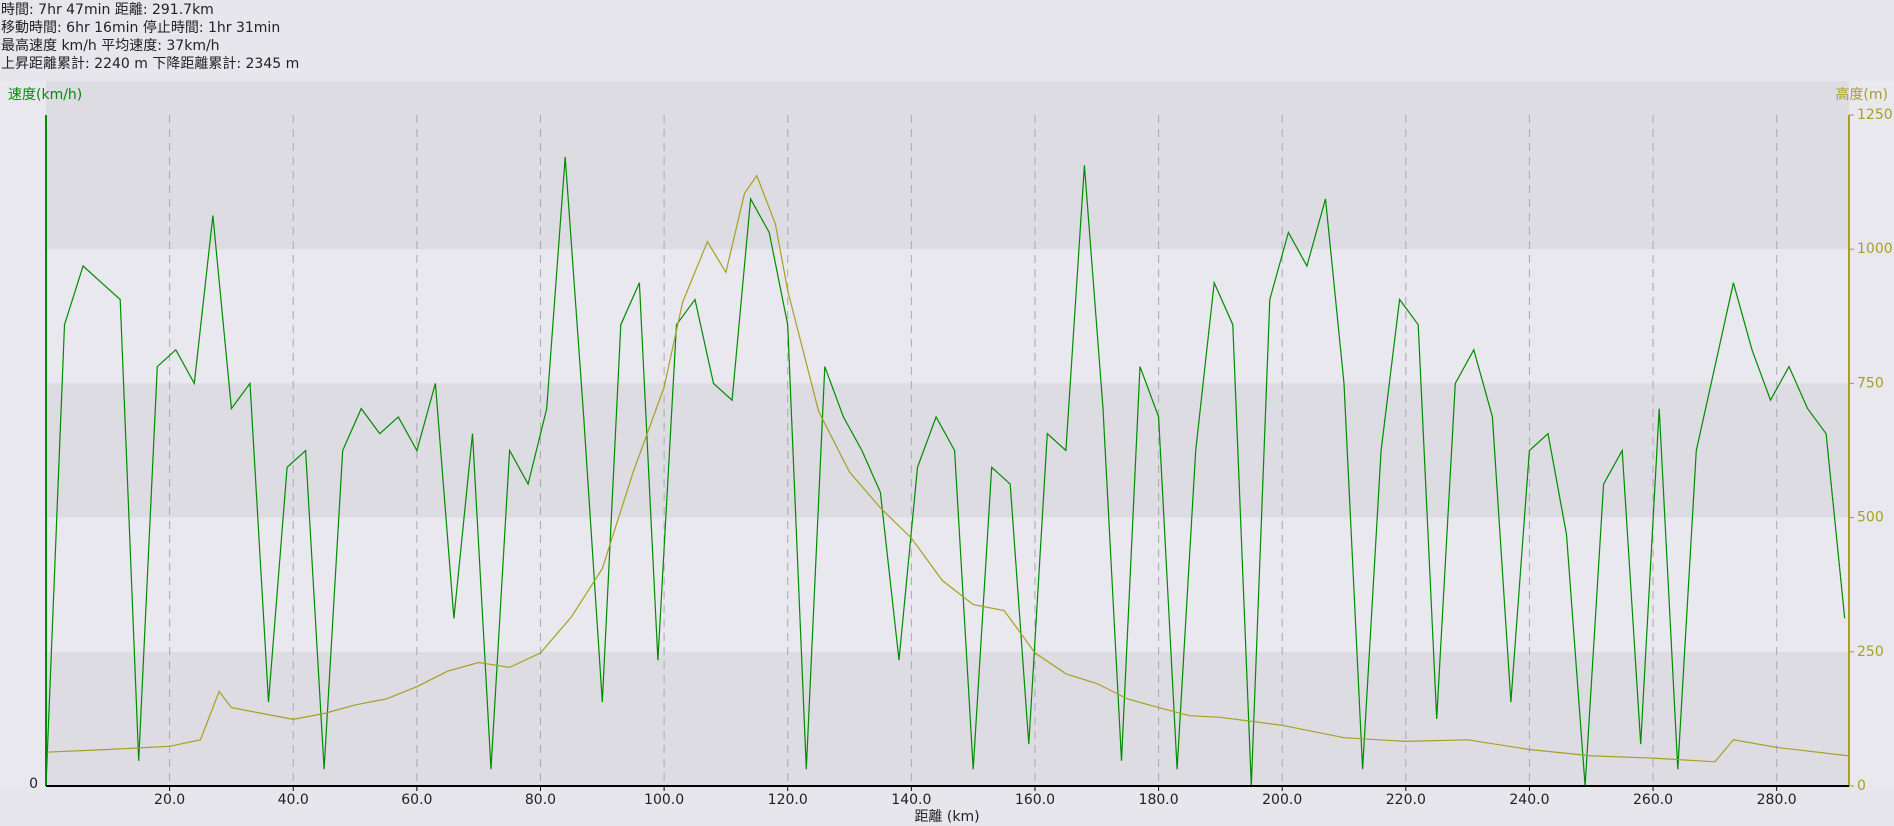  What do you see at coordinates (1870, 652) in the screenshot?
I see `y2-tick-label: 250` at bounding box center [1870, 652].